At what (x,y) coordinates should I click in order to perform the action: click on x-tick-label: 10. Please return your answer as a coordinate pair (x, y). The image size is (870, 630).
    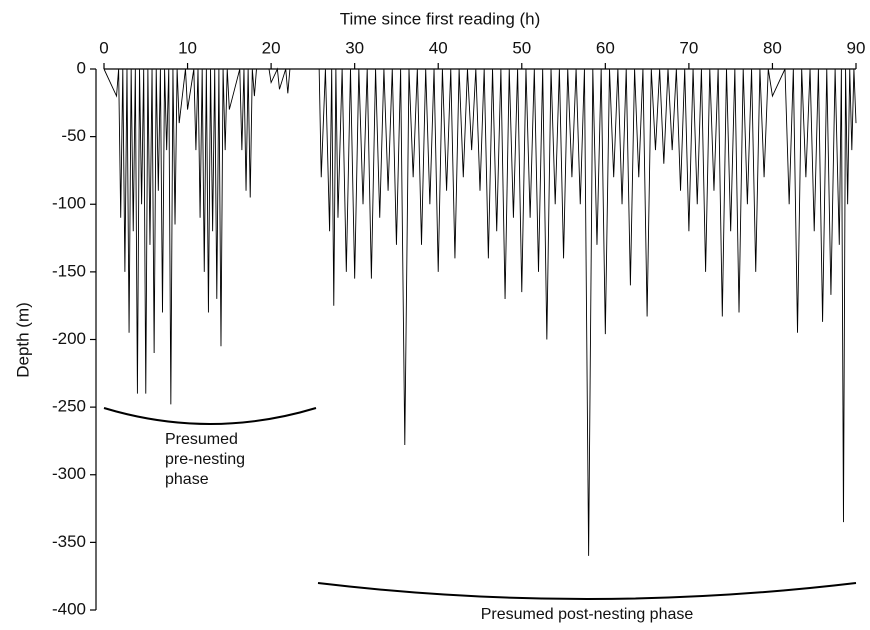
    Looking at the image, I should click on (187, 47).